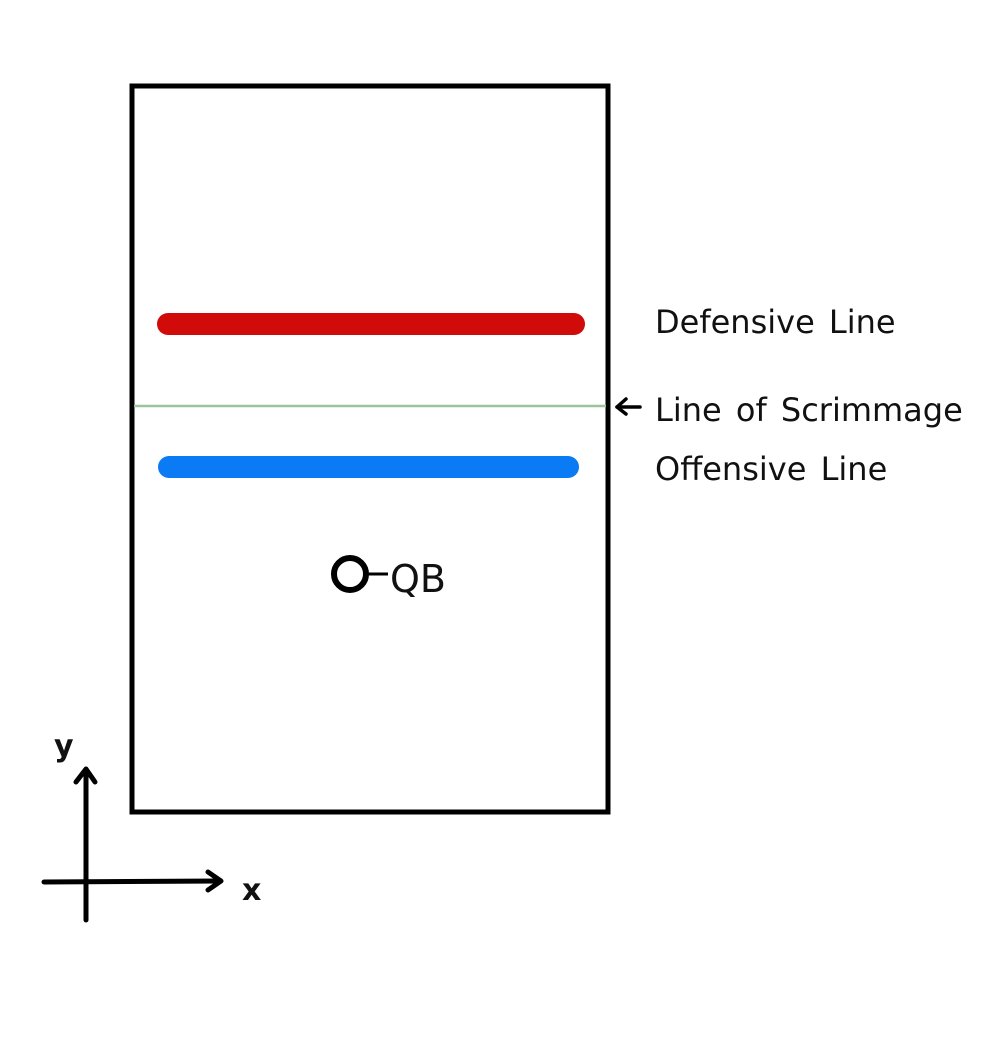  Describe the element at coordinates (64, 746) in the screenshot. I see `y-axis-label: y` at that location.